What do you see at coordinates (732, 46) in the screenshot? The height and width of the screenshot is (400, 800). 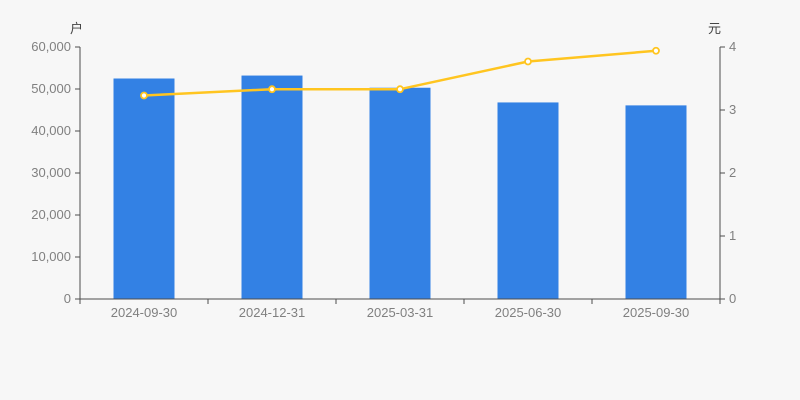 I see `right-axis-tick-label: 4` at bounding box center [732, 46].